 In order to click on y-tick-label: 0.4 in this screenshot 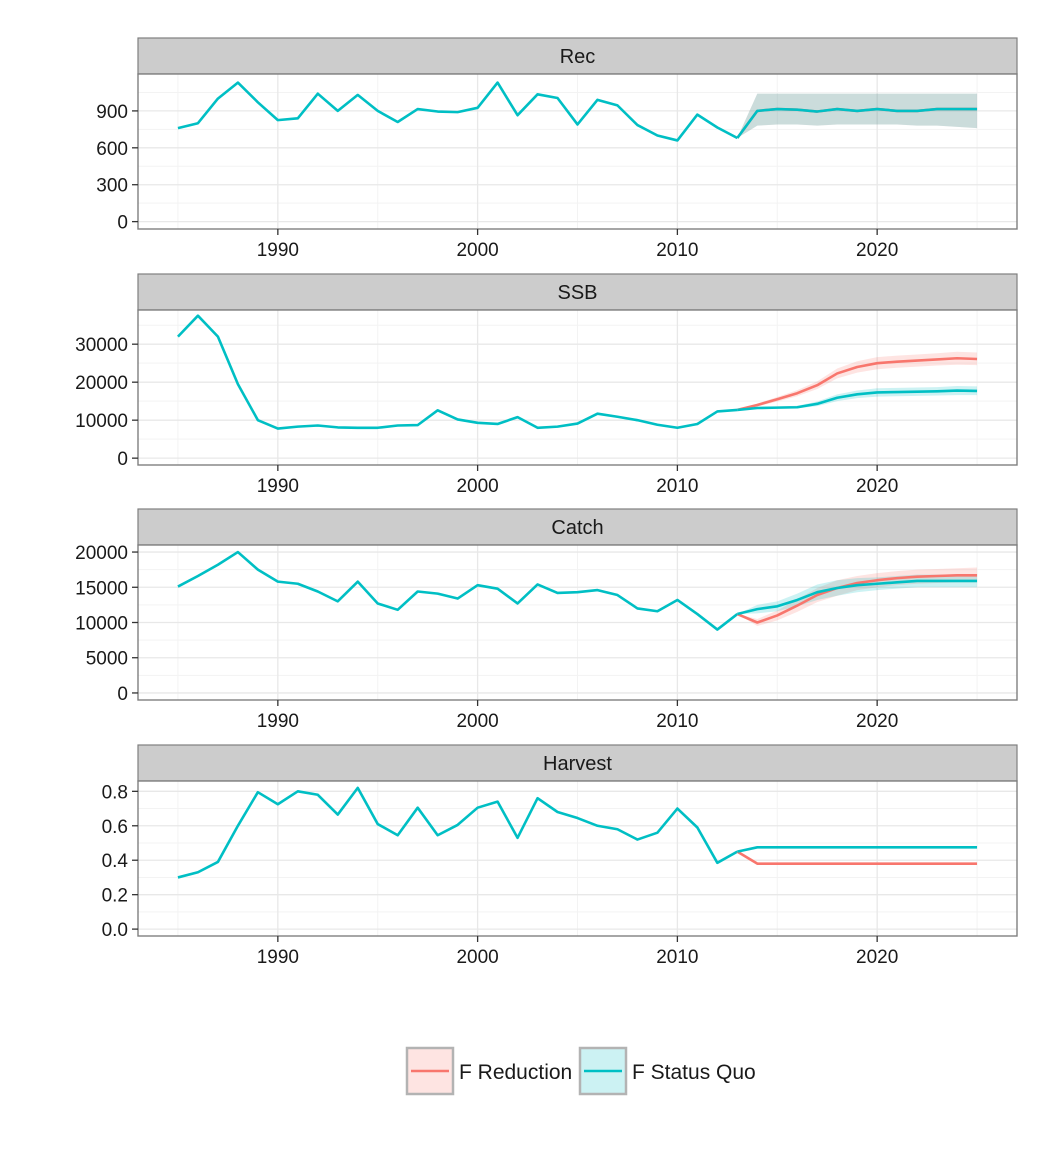, I will do `click(115, 861)`.